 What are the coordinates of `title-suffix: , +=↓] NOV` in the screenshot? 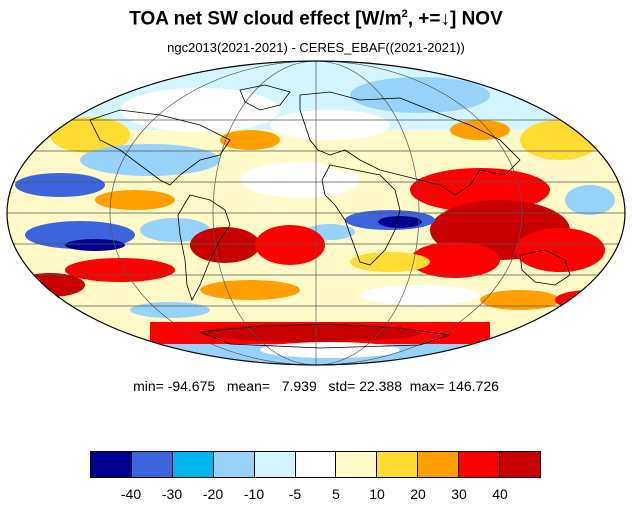 It's located at (455, 19).